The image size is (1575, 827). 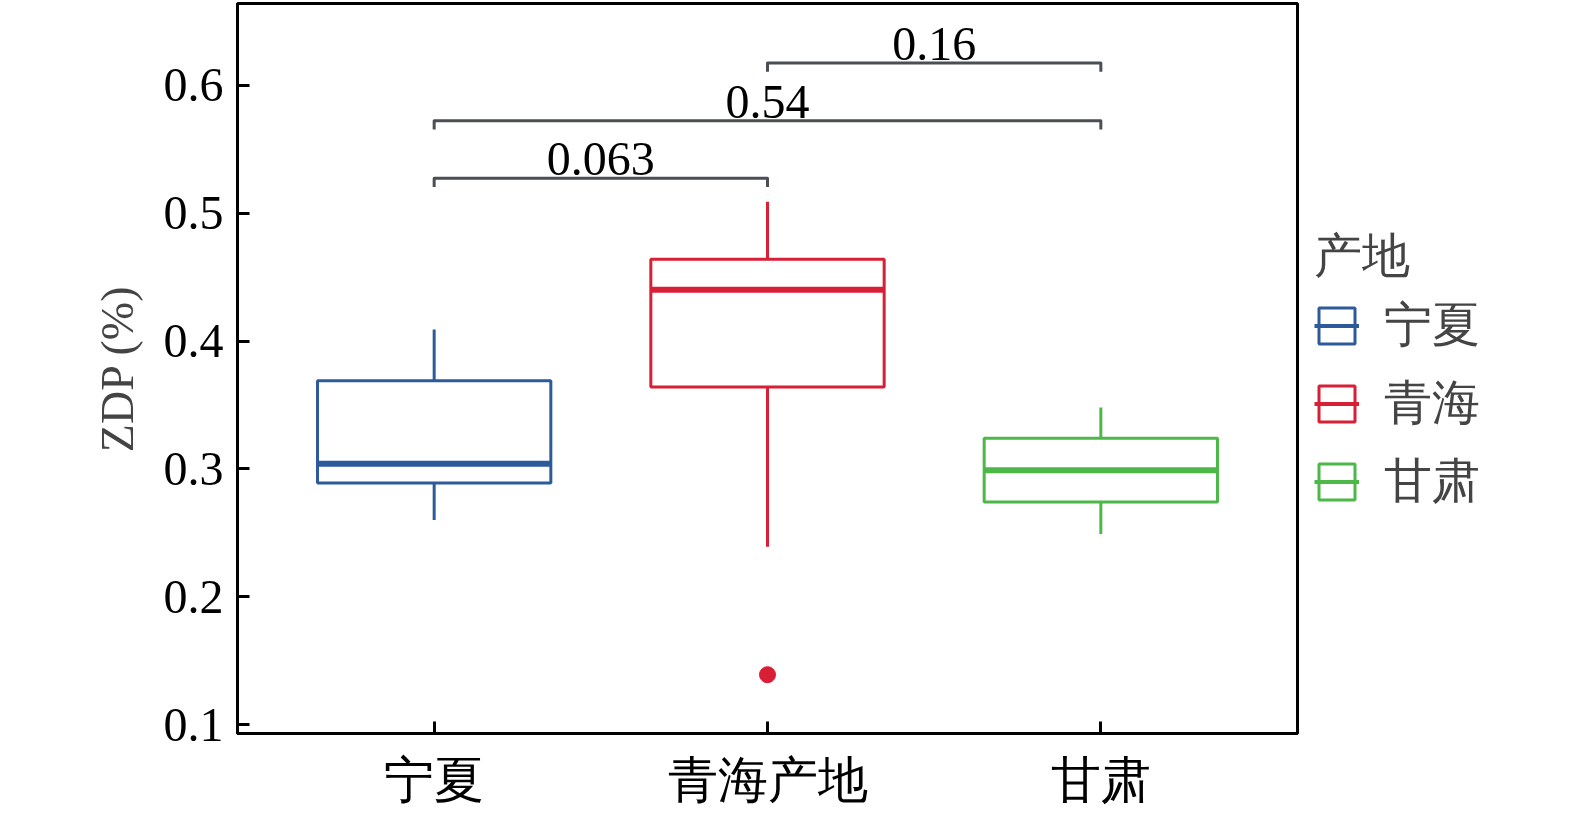 What do you see at coordinates (600, 159) in the screenshot?
I see `annotation: 0.063` at bounding box center [600, 159].